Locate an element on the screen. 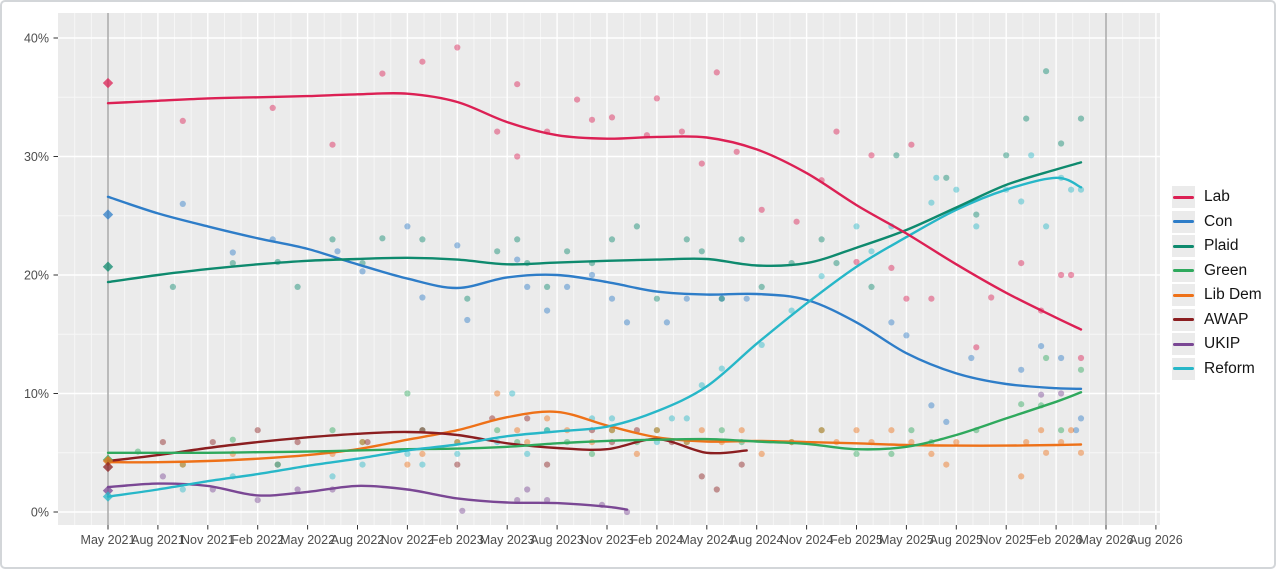  trend-line-green is located at coordinates (594, 423).